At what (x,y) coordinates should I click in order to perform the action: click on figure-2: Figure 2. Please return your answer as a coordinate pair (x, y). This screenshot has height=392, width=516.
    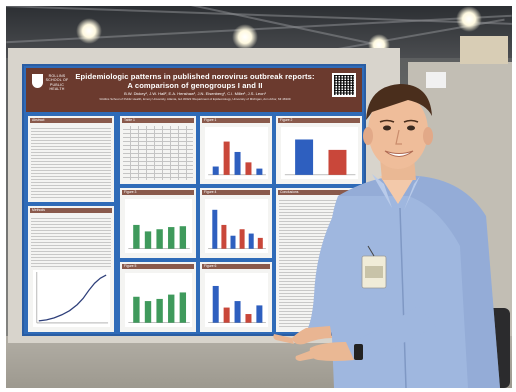
    Looking at the image, I should click on (319, 150).